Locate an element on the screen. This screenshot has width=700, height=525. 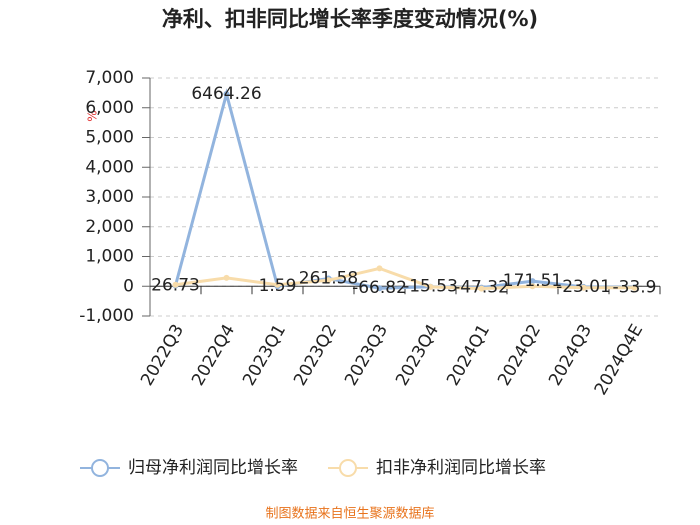
data-label: -33.9 is located at coordinates (635, 287).